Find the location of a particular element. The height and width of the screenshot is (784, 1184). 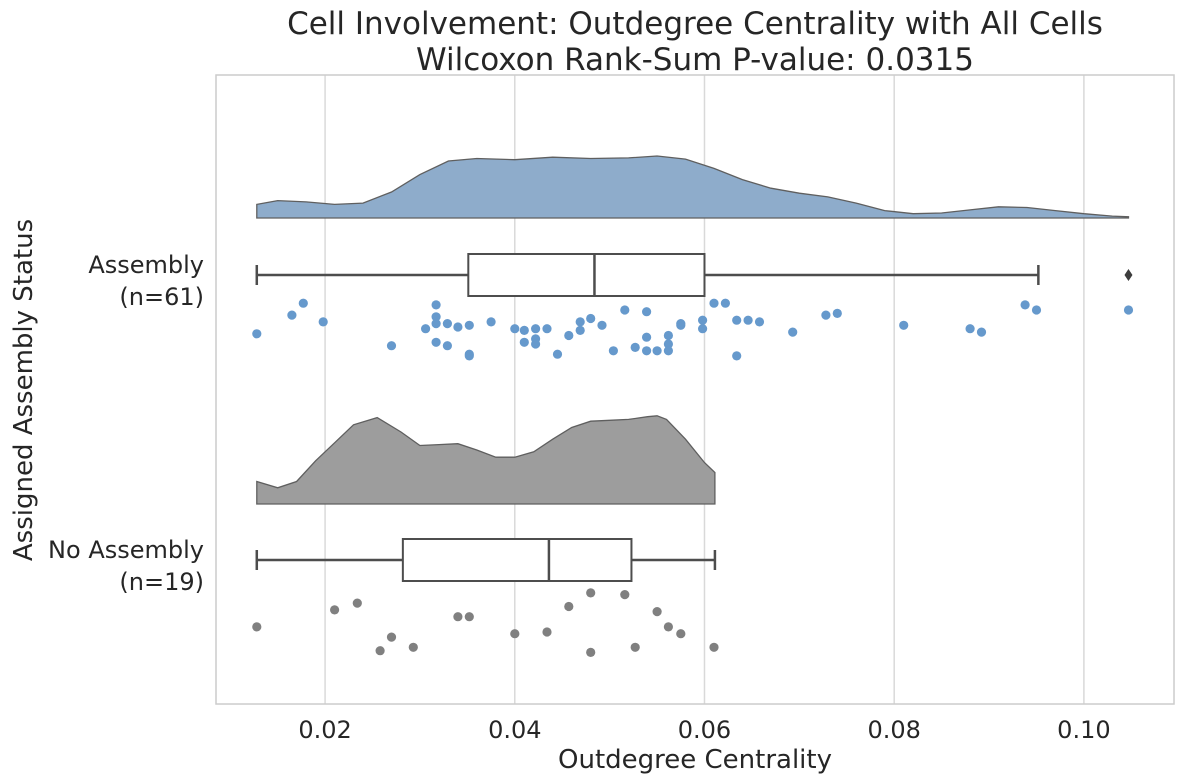

y-category-label-line1: No Assembly is located at coordinates (126, 550).